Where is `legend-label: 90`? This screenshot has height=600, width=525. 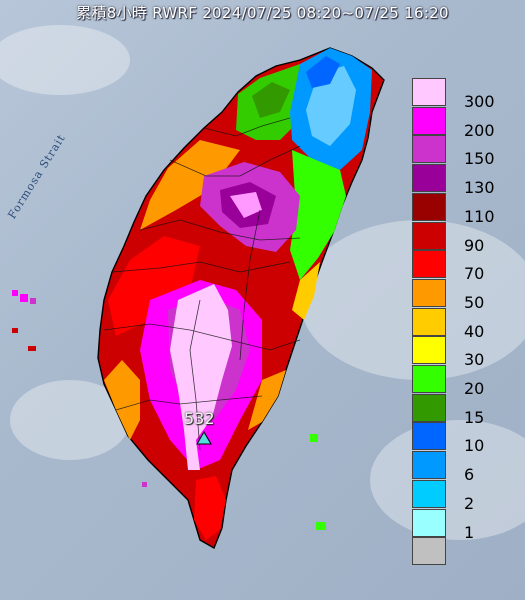
legend-label: 90 is located at coordinates (474, 245).